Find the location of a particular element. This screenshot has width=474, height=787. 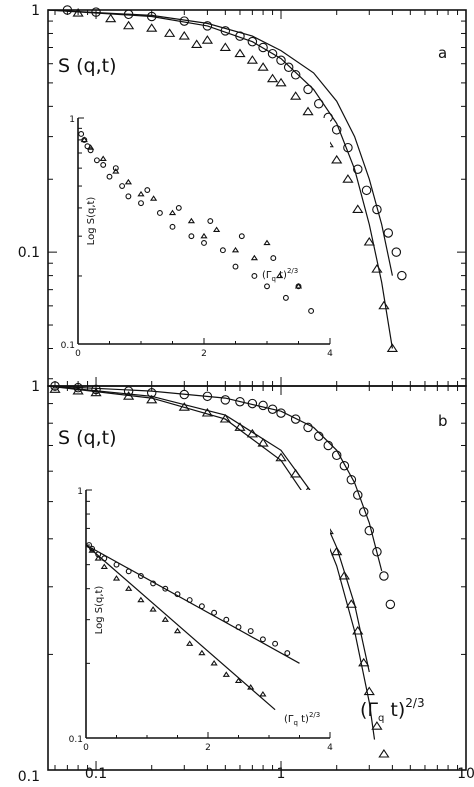

x-tick-label: 10 is located at coordinates (465, 774).